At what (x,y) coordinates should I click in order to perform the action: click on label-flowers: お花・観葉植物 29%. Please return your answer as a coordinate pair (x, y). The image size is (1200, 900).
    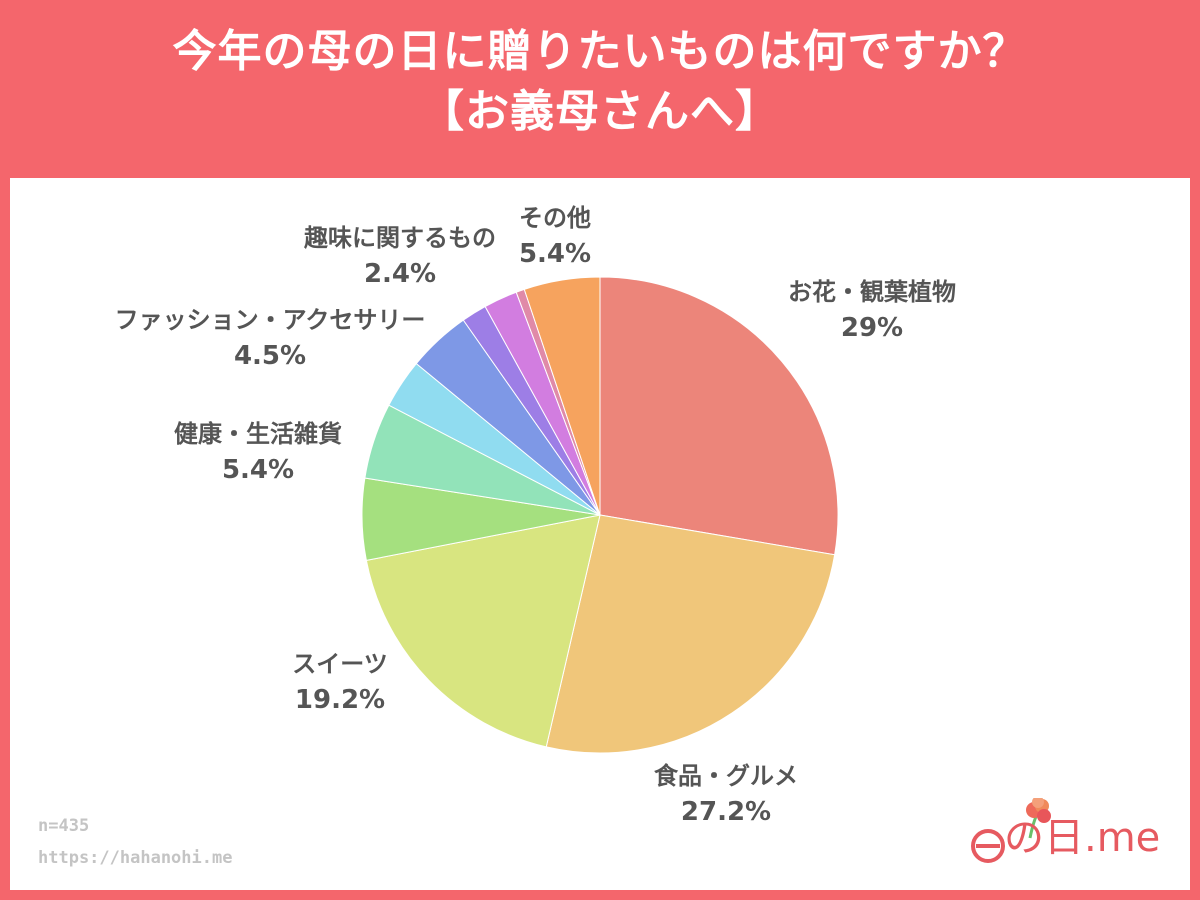
    Looking at the image, I should click on (872, 310).